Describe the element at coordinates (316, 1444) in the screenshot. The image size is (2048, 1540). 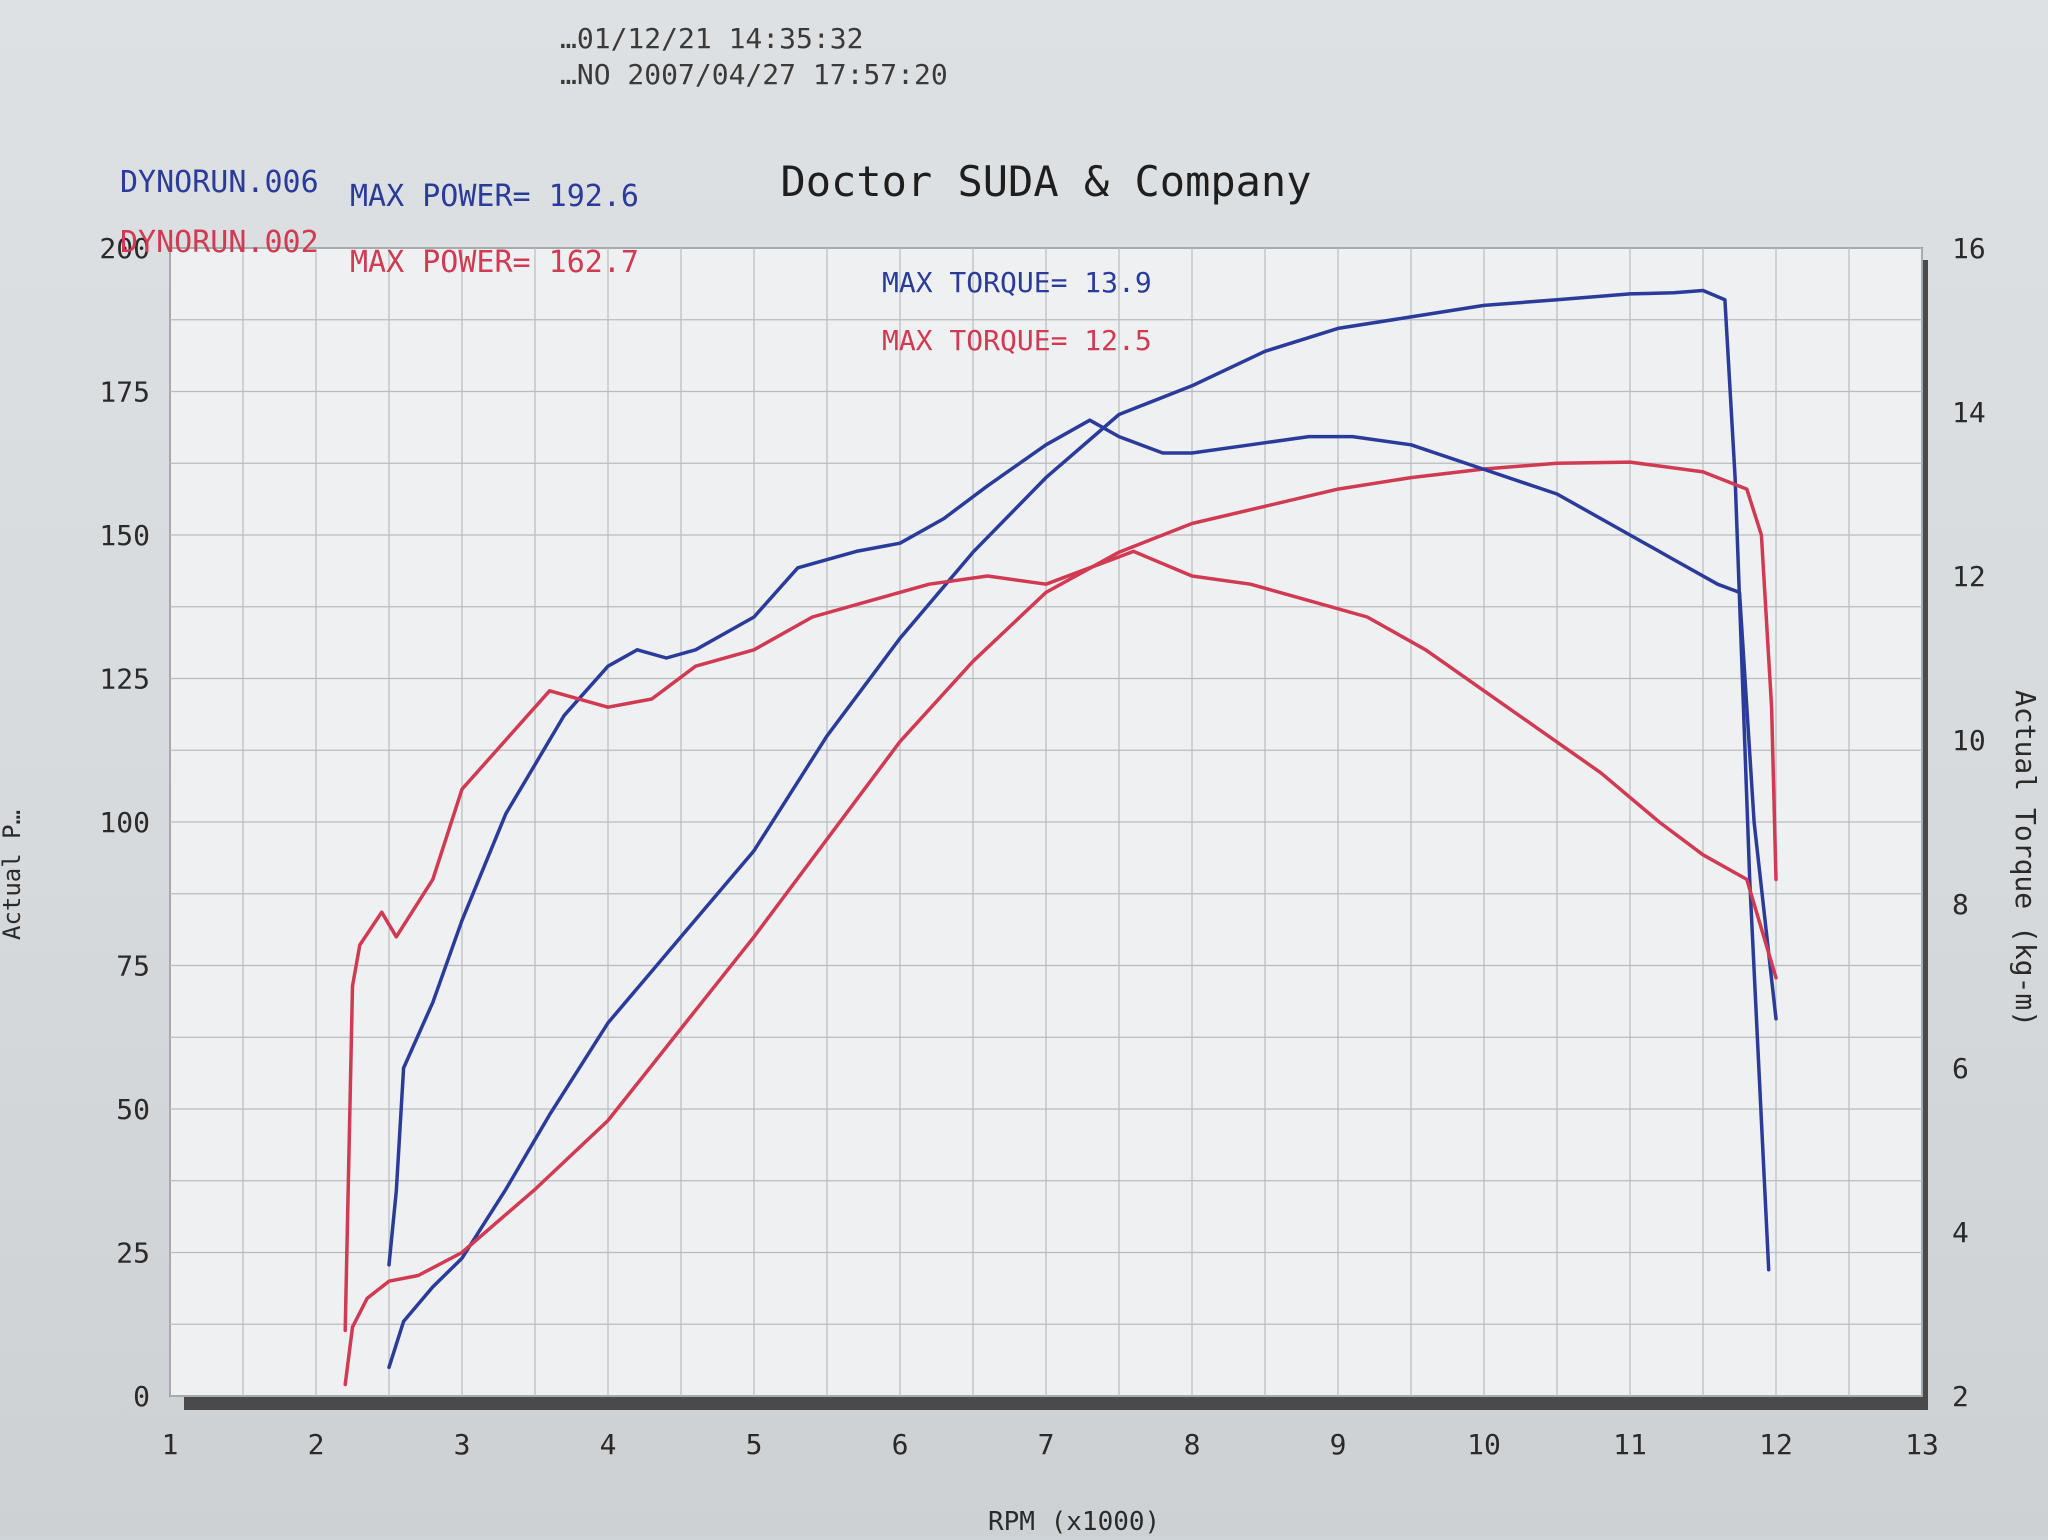
I see `x-tick-label: 2` at that location.